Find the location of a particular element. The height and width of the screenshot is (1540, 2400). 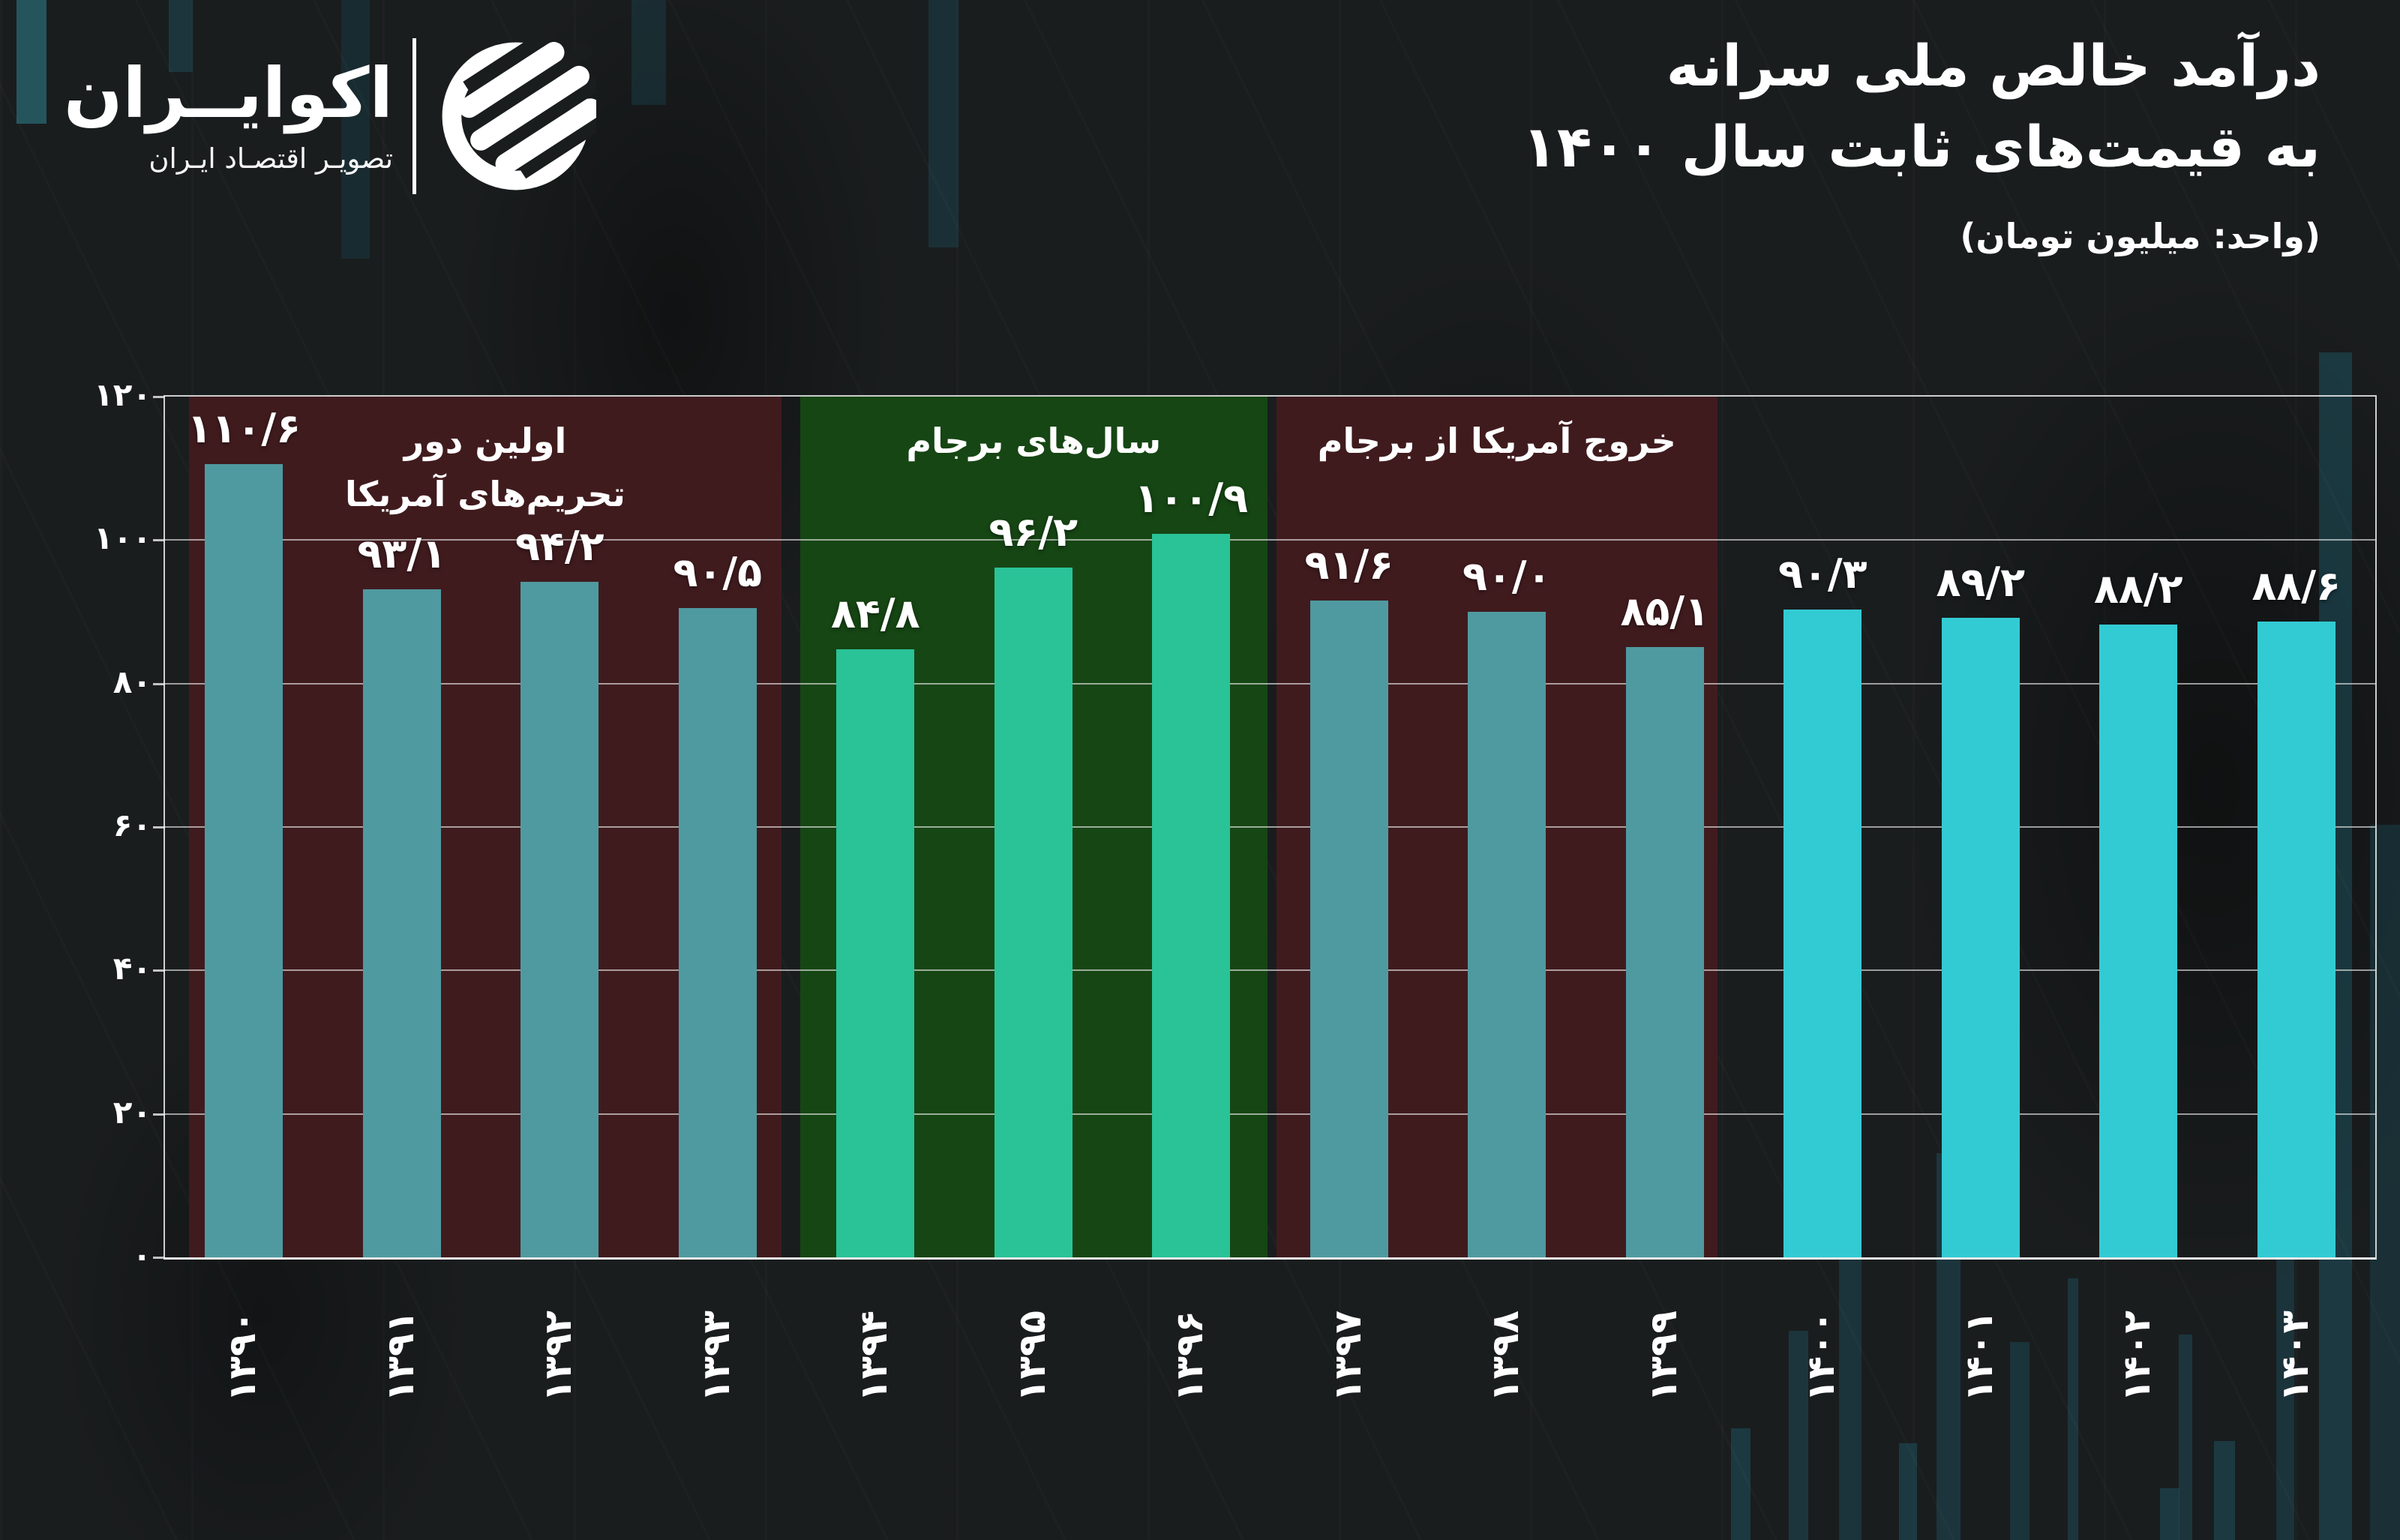

y-axis-tick-label: ۱۲۰ is located at coordinates (123, 394).